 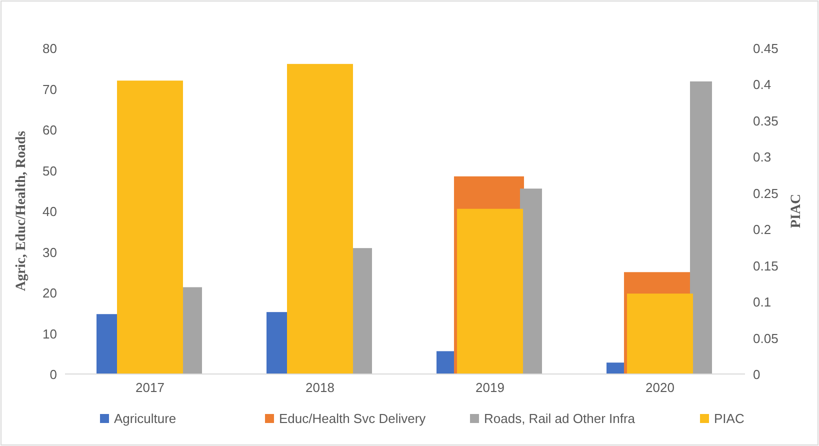 What do you see at coordinates (560, 418) in the screenshot?
I see `legend-label: Roads, Rail ad Other Infra` at bounding box center [560, 418].